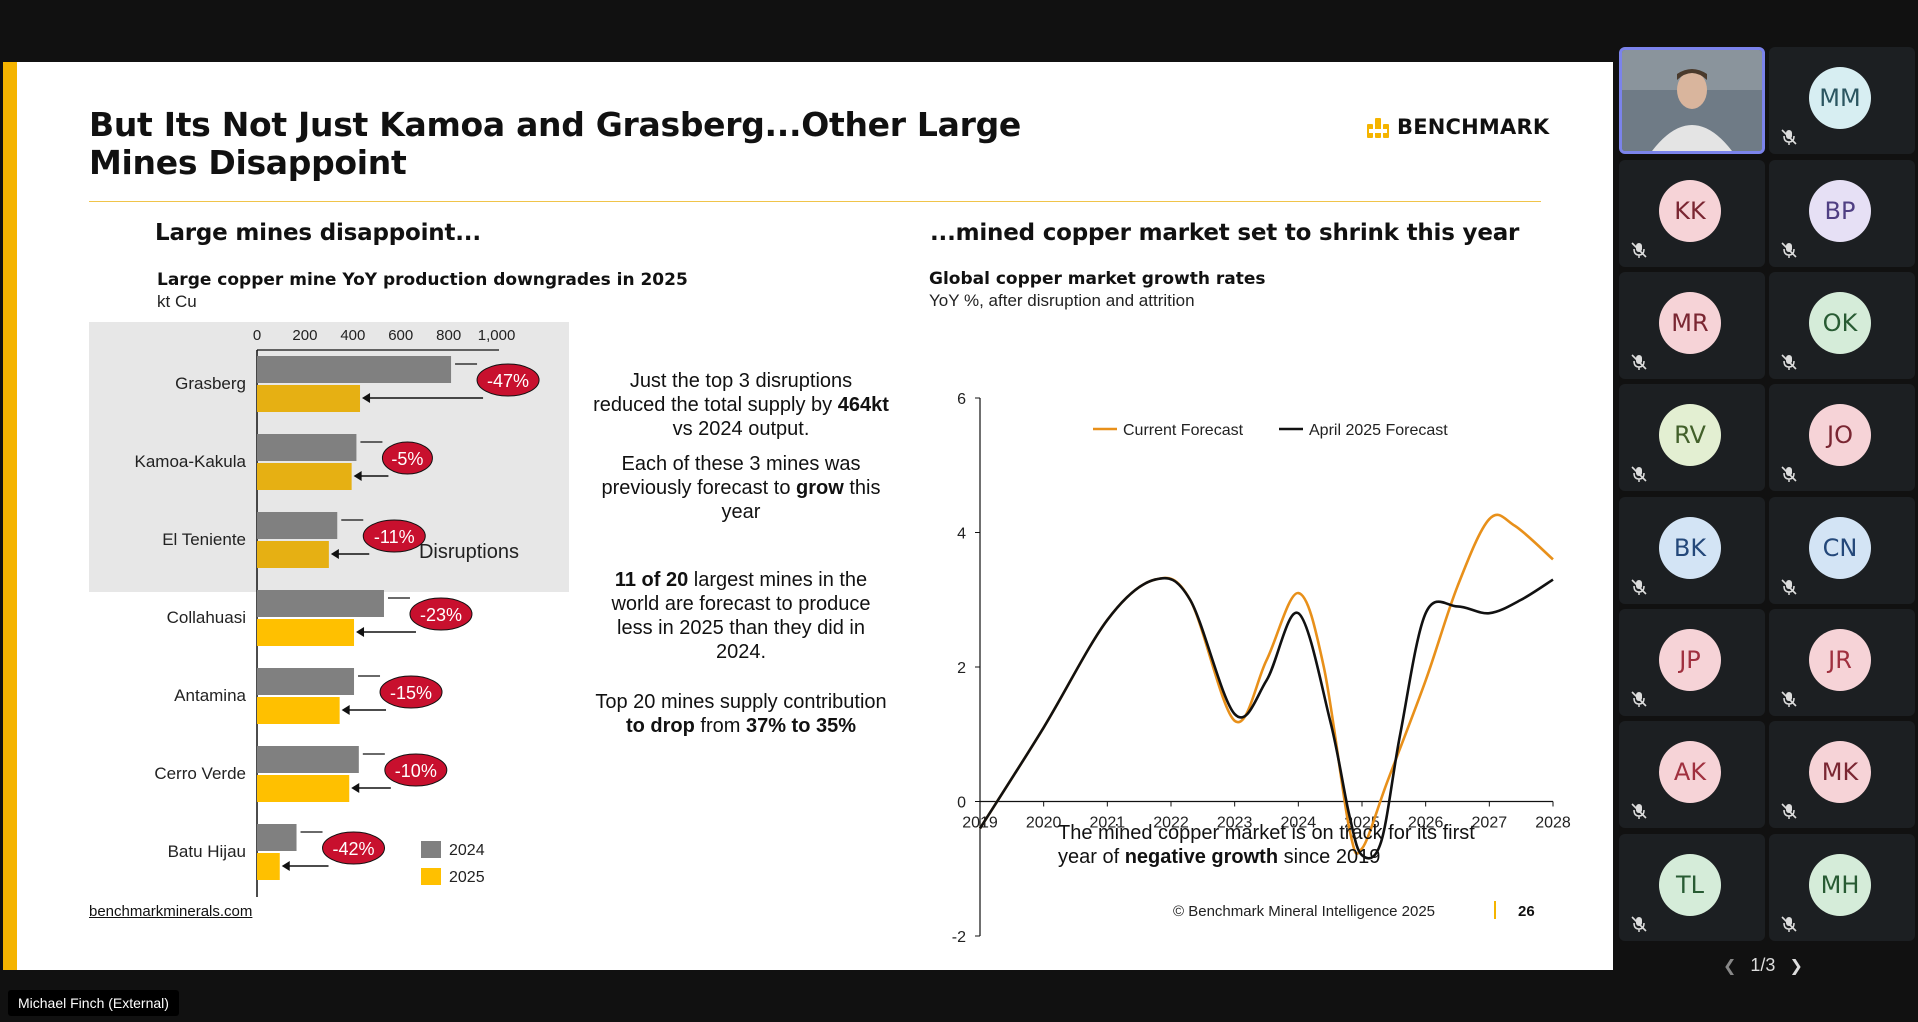 The image size is (1918, 1022). Describe the element at coordinates (467, 877) in the screenshot. I see `legend-label-2025: 2025` at that location.